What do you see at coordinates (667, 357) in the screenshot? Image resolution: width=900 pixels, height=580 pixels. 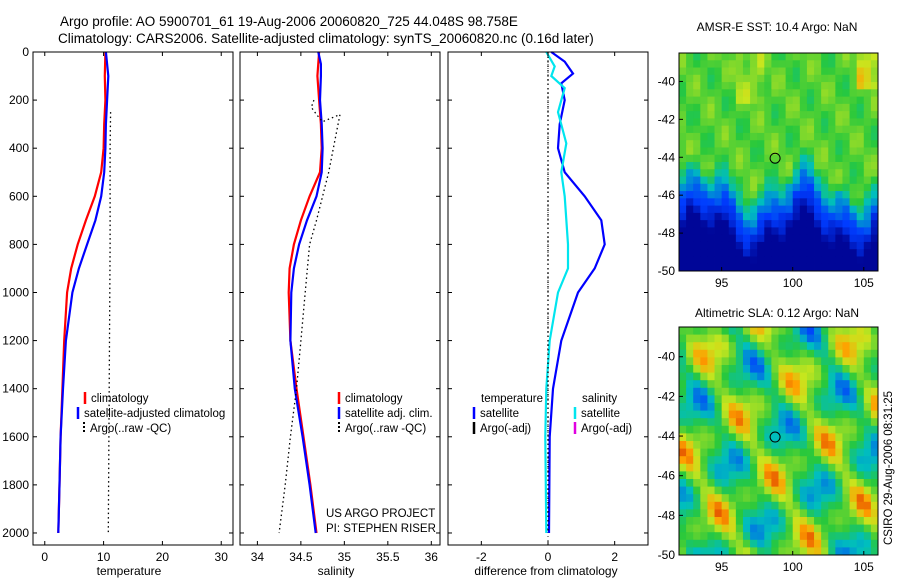 I see `altimetric-sla-map-ytick-label: -40` at bounding box center [667, 357].